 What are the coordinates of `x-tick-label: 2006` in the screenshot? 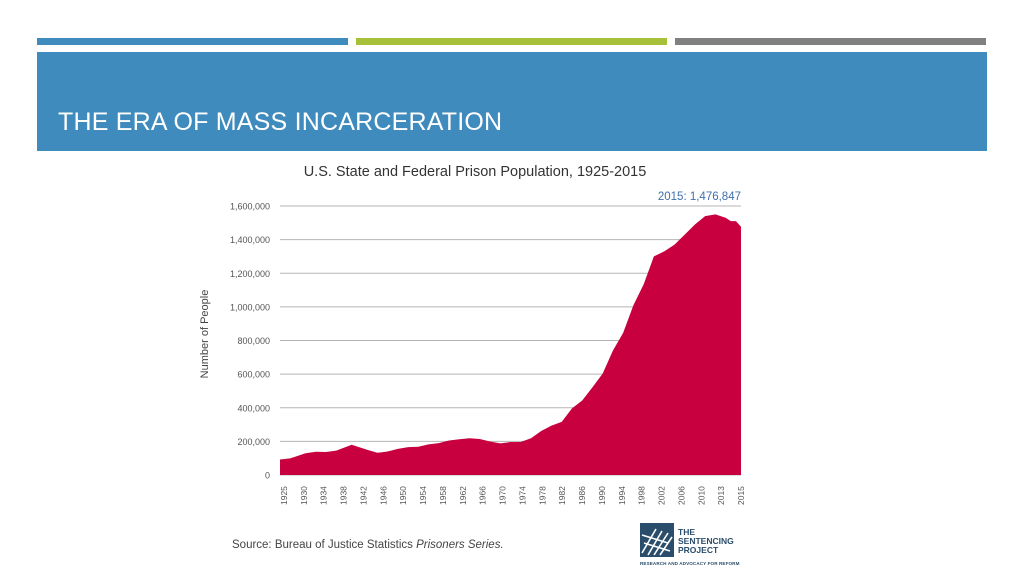 It's located at (681, 495).